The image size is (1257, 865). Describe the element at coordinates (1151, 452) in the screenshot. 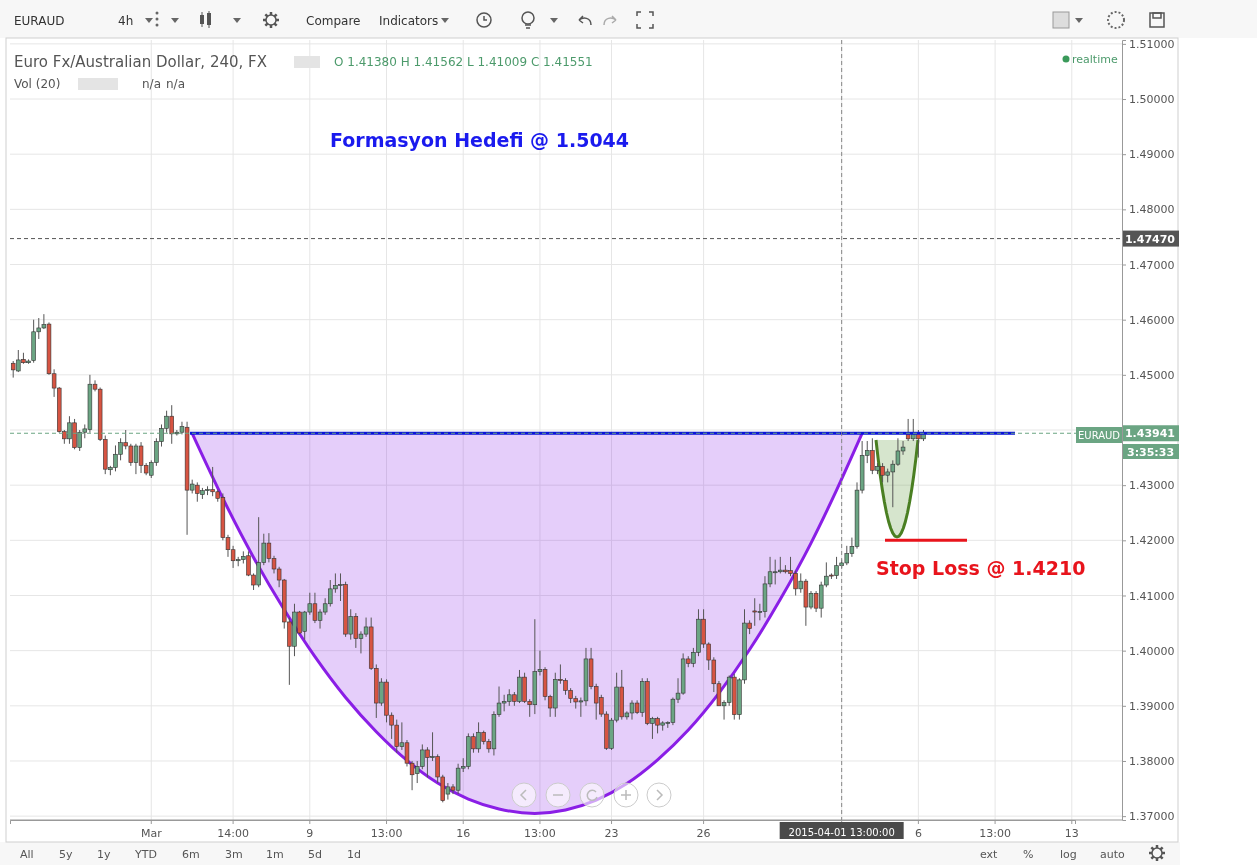

I see `text: 3:35:33` at that location.